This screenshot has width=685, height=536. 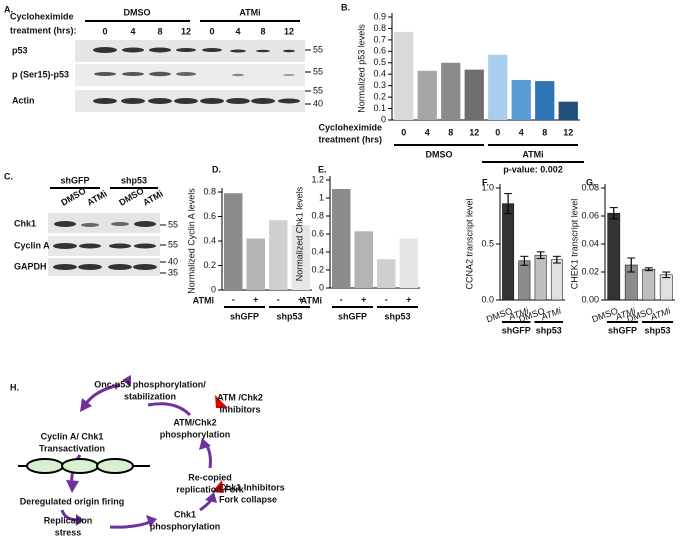 I want to click on row-label: p53, so click(x=20, y=50).